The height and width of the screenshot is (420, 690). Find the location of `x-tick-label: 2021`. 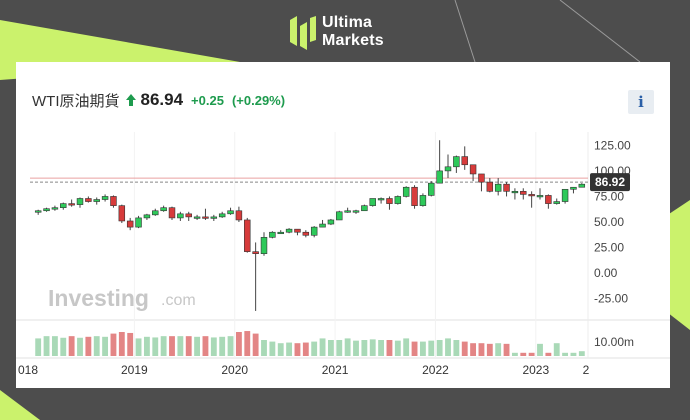

x-tick-label: 2021 is located at coordinates (335, 370).